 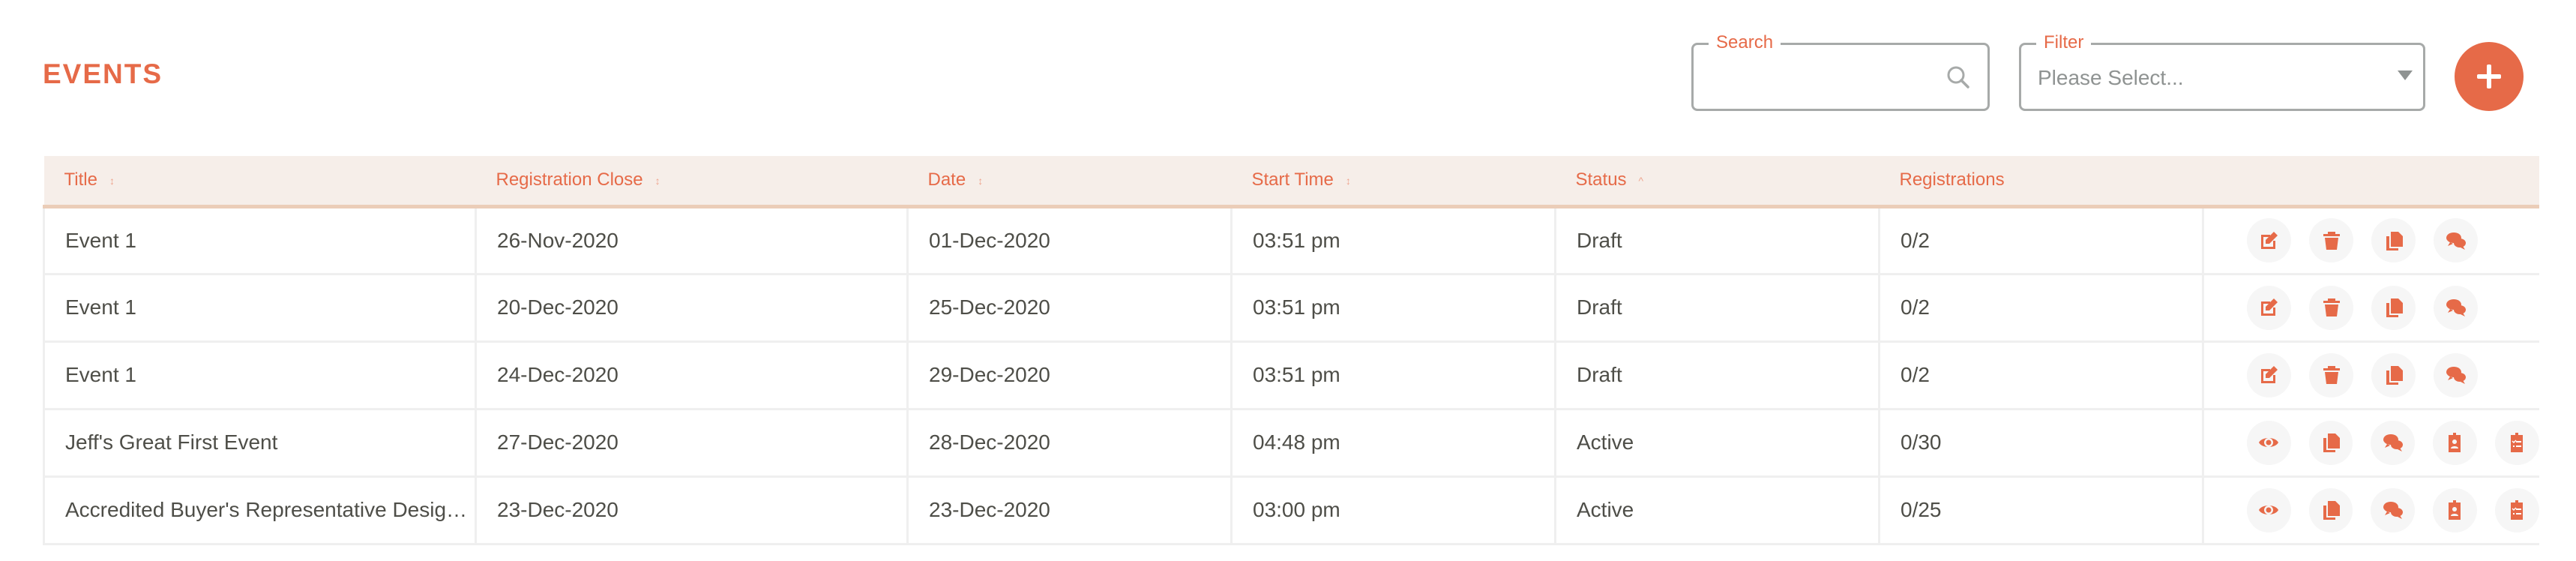 I want to click on cell-reg-close: 23-Dec-2020, so click(x=691, y=510).